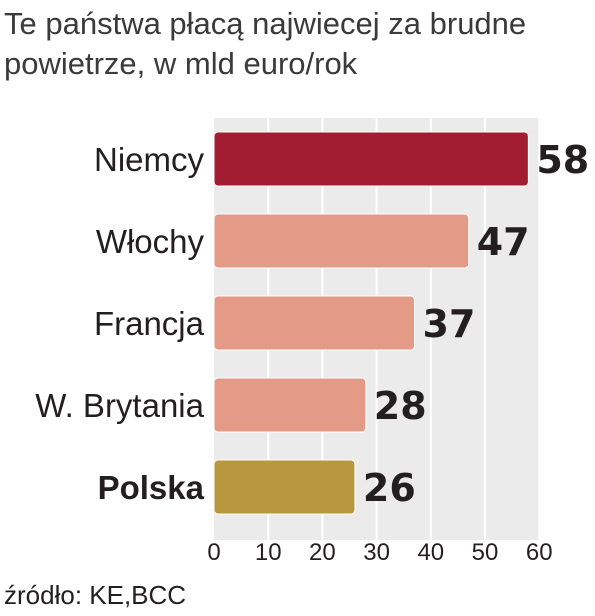 This screenshot has height=616, width=595. Describe the element at coordinates (149, 323) in the screenshot. I see `category-label: Francja` at that location.